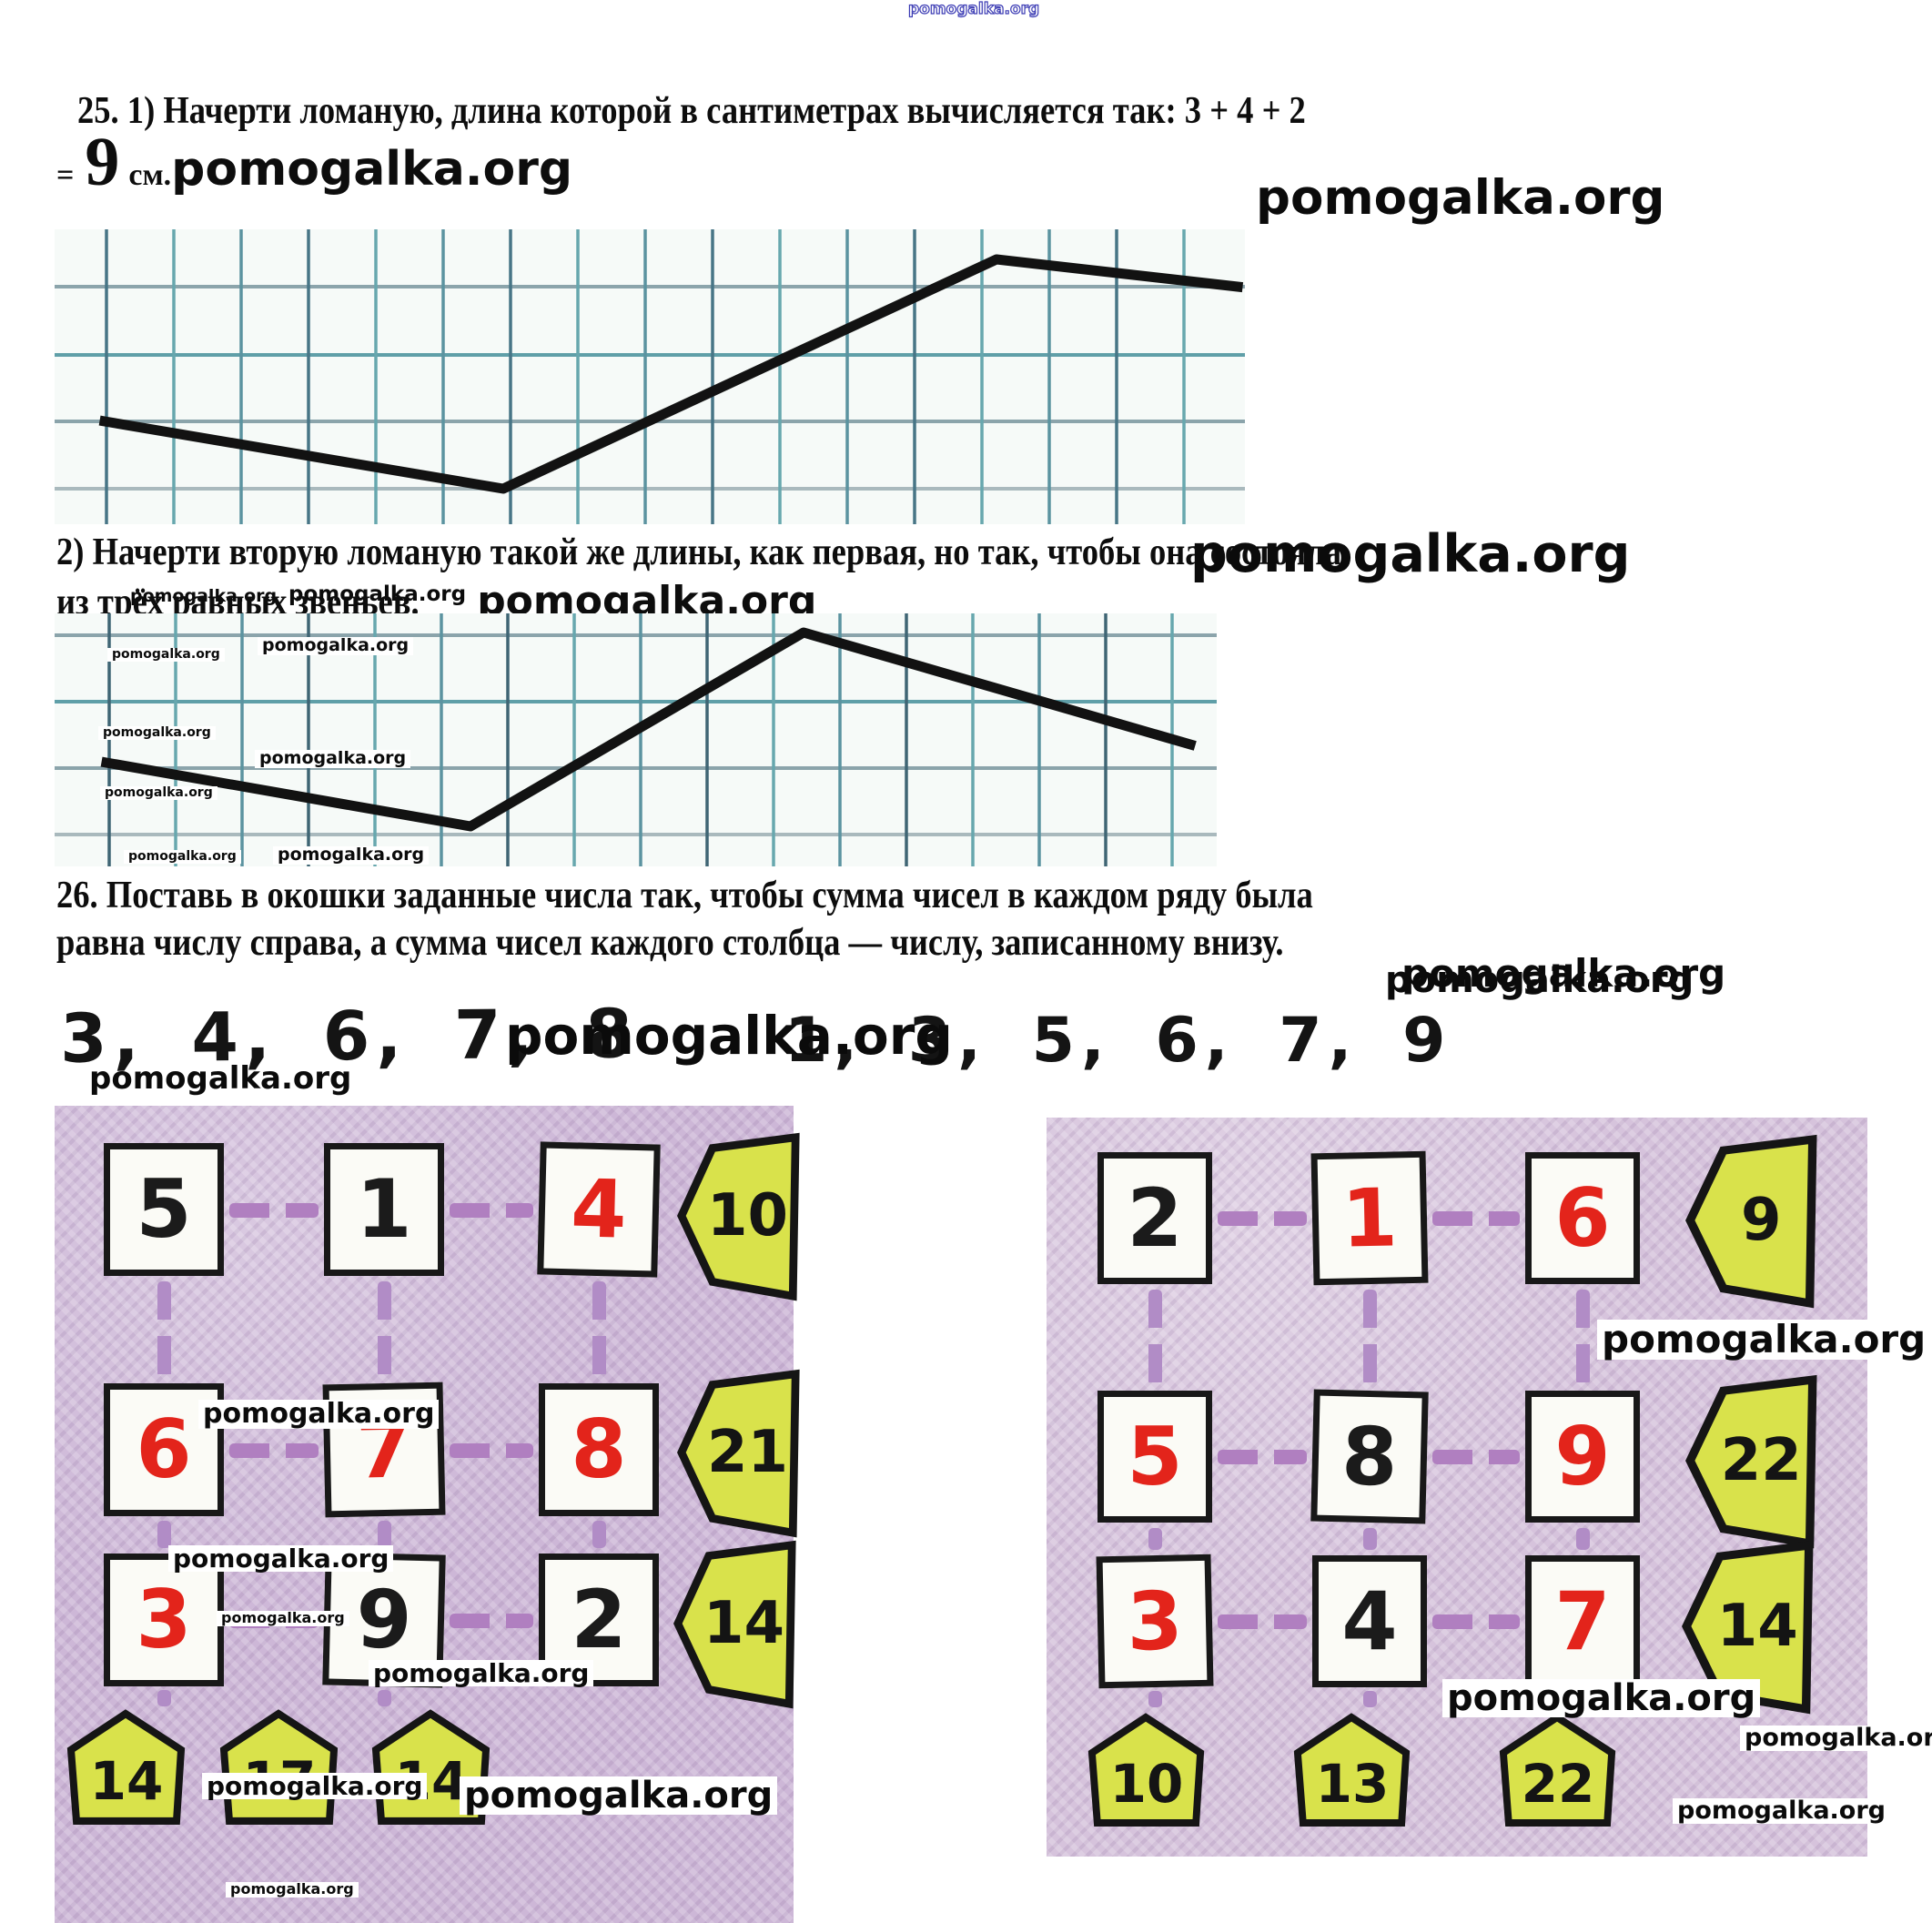 The height and width of the screenshot is (1923, 1932). I want to click on column-sum-tag: 17, so click(279, 1768).